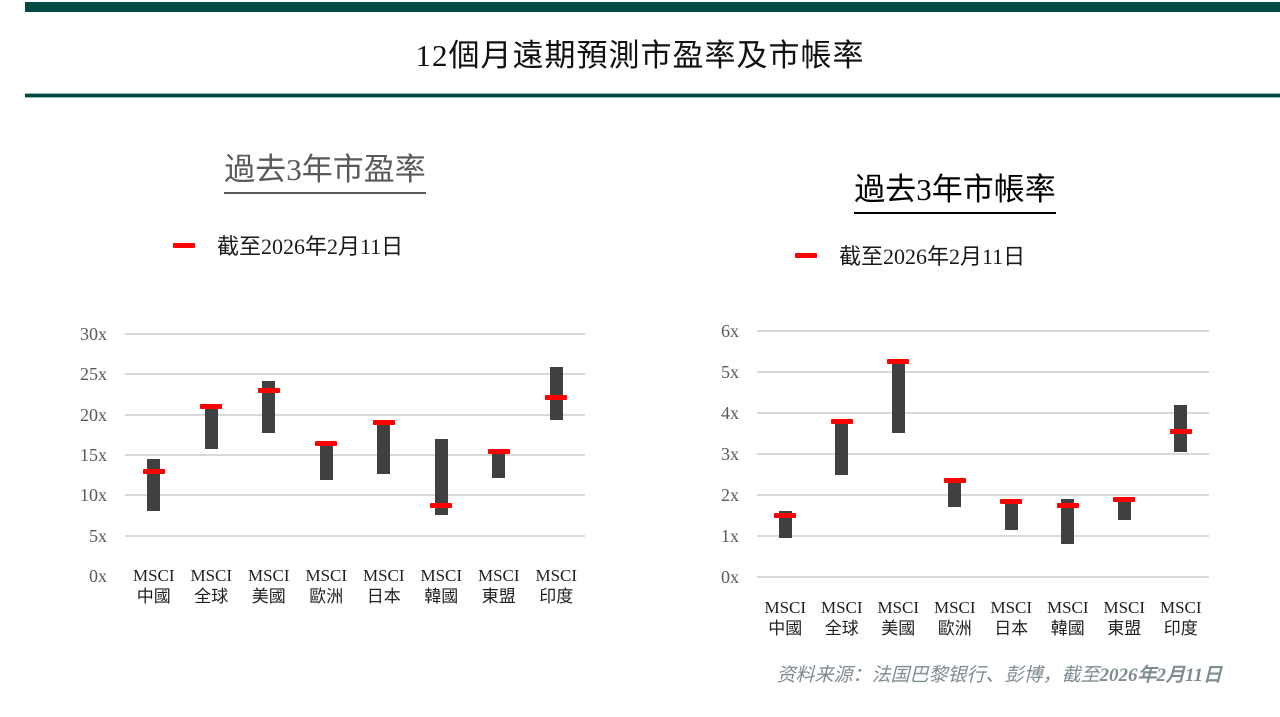 The width and height of the screenshot is (1280, 717). I want to click on top-accent-bar, so click(652, 7).